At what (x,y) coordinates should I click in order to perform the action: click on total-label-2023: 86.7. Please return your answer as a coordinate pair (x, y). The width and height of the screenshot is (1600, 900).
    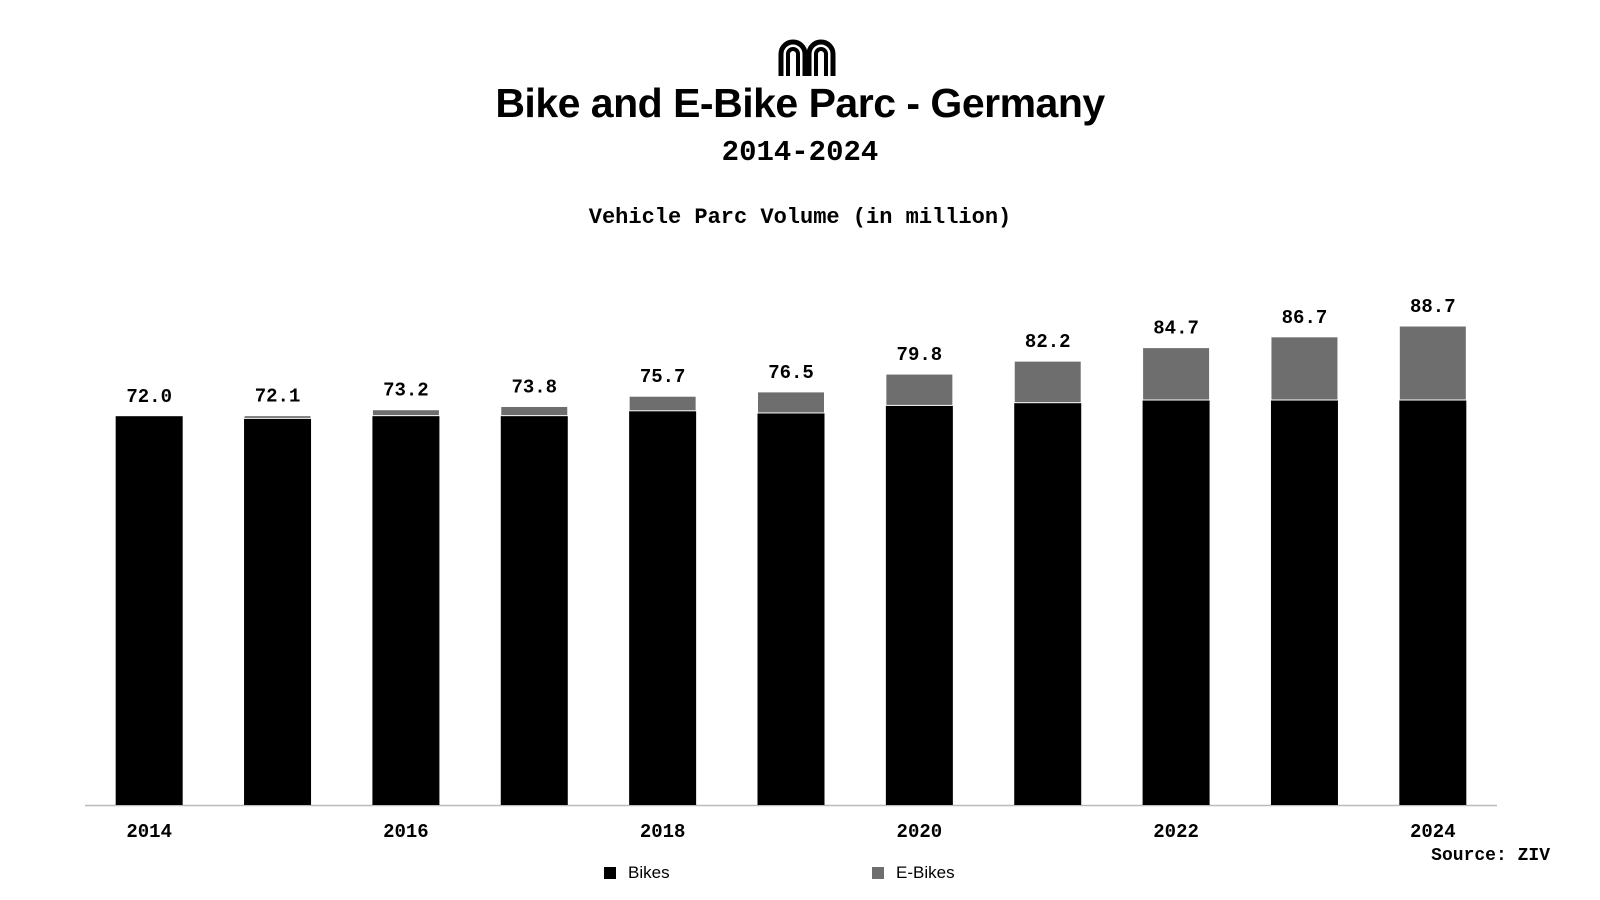
    Looking at the image, I should click on (1305, 318).